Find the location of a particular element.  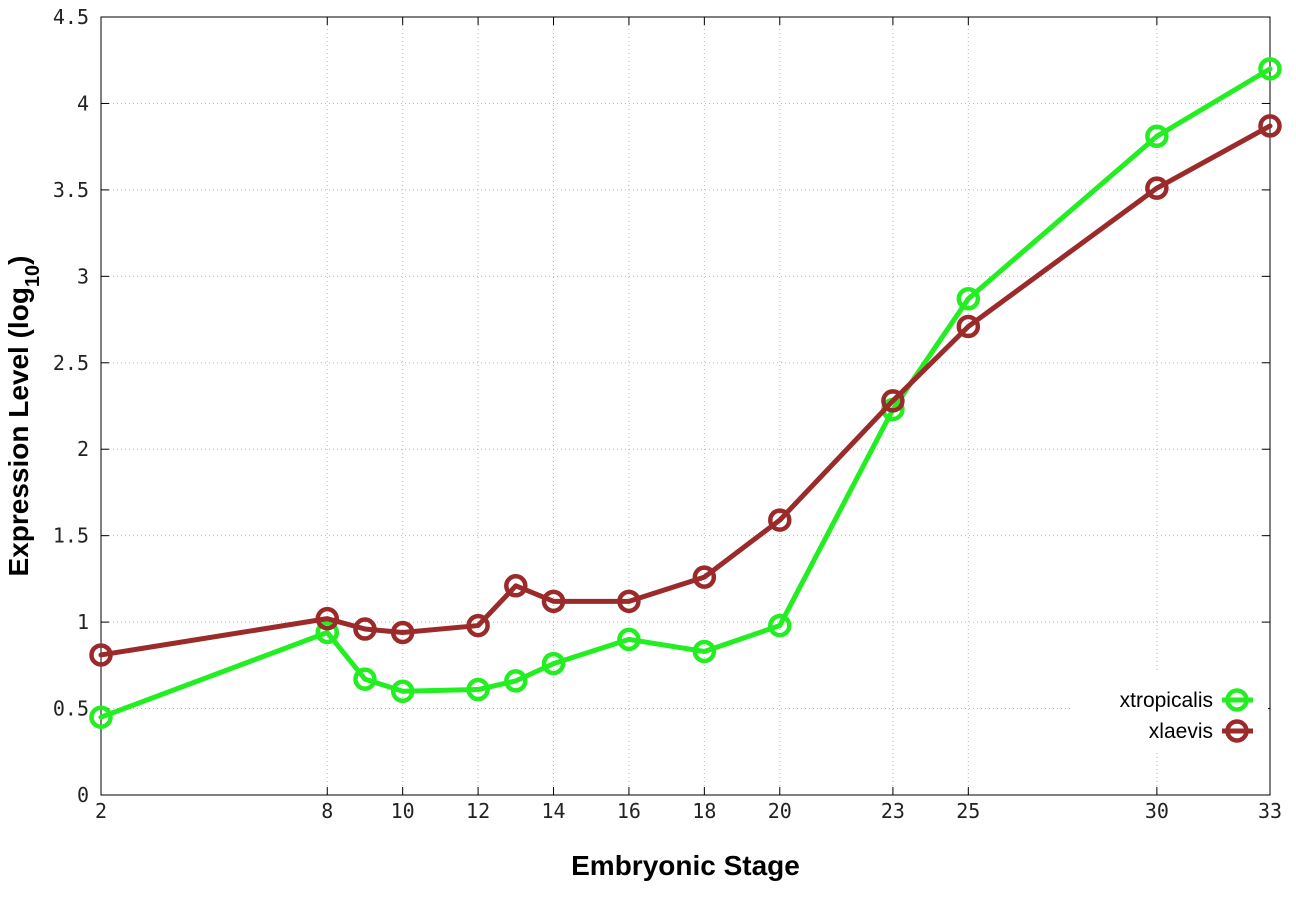

y-axis-tick-labels: 0 0.5 1 1.5 2 2.5 3 3.5 4 4.5 is located at coordinates (71, 406).